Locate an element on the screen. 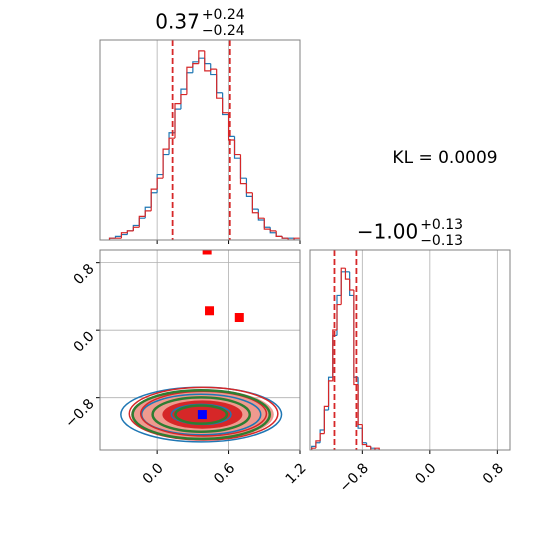  x-tick-label: 0.8 is located at coordinates (493, 473).